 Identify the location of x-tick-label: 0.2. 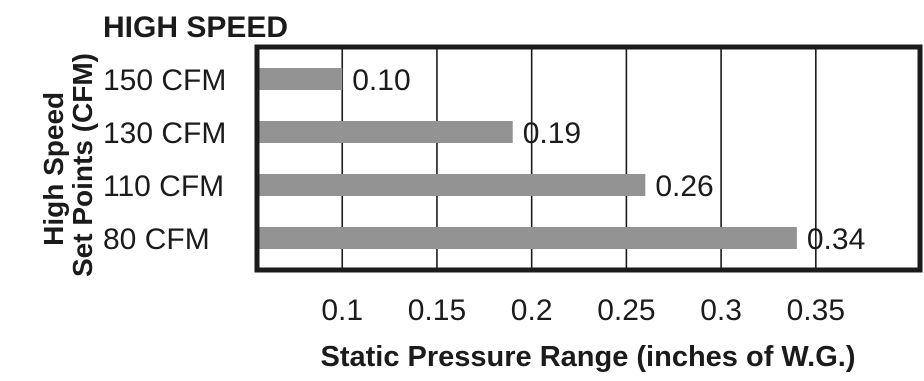
(532, 310).